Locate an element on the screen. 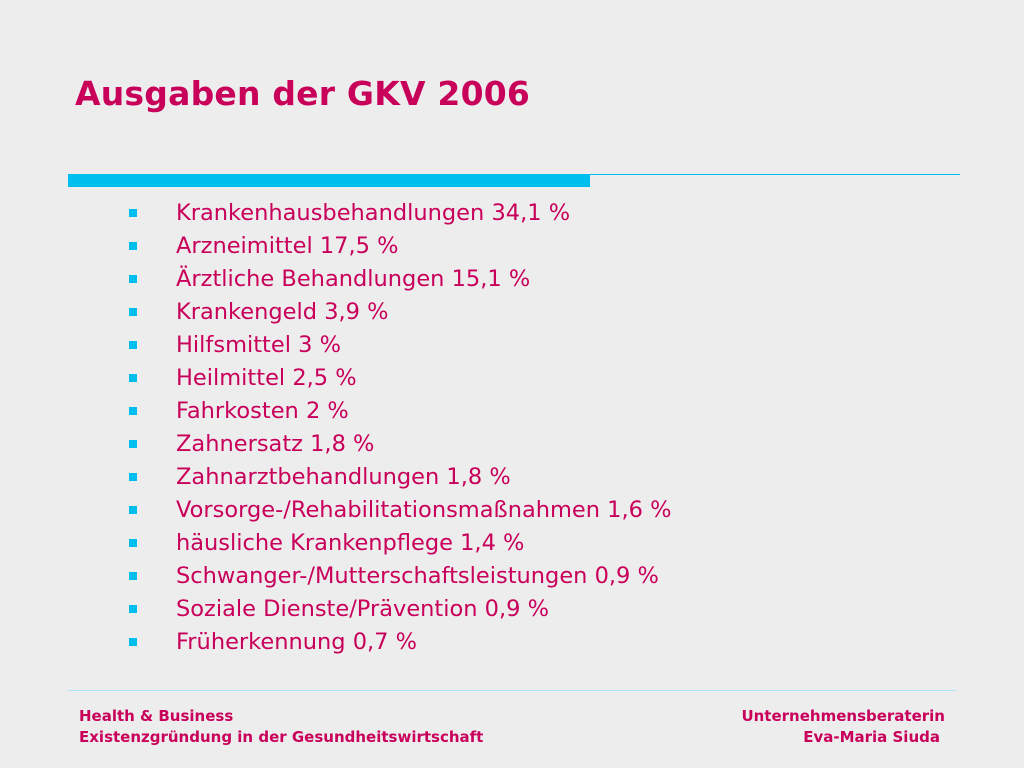  list-item: Krankengeld 3,9 % is located at coordinates (398, 312).